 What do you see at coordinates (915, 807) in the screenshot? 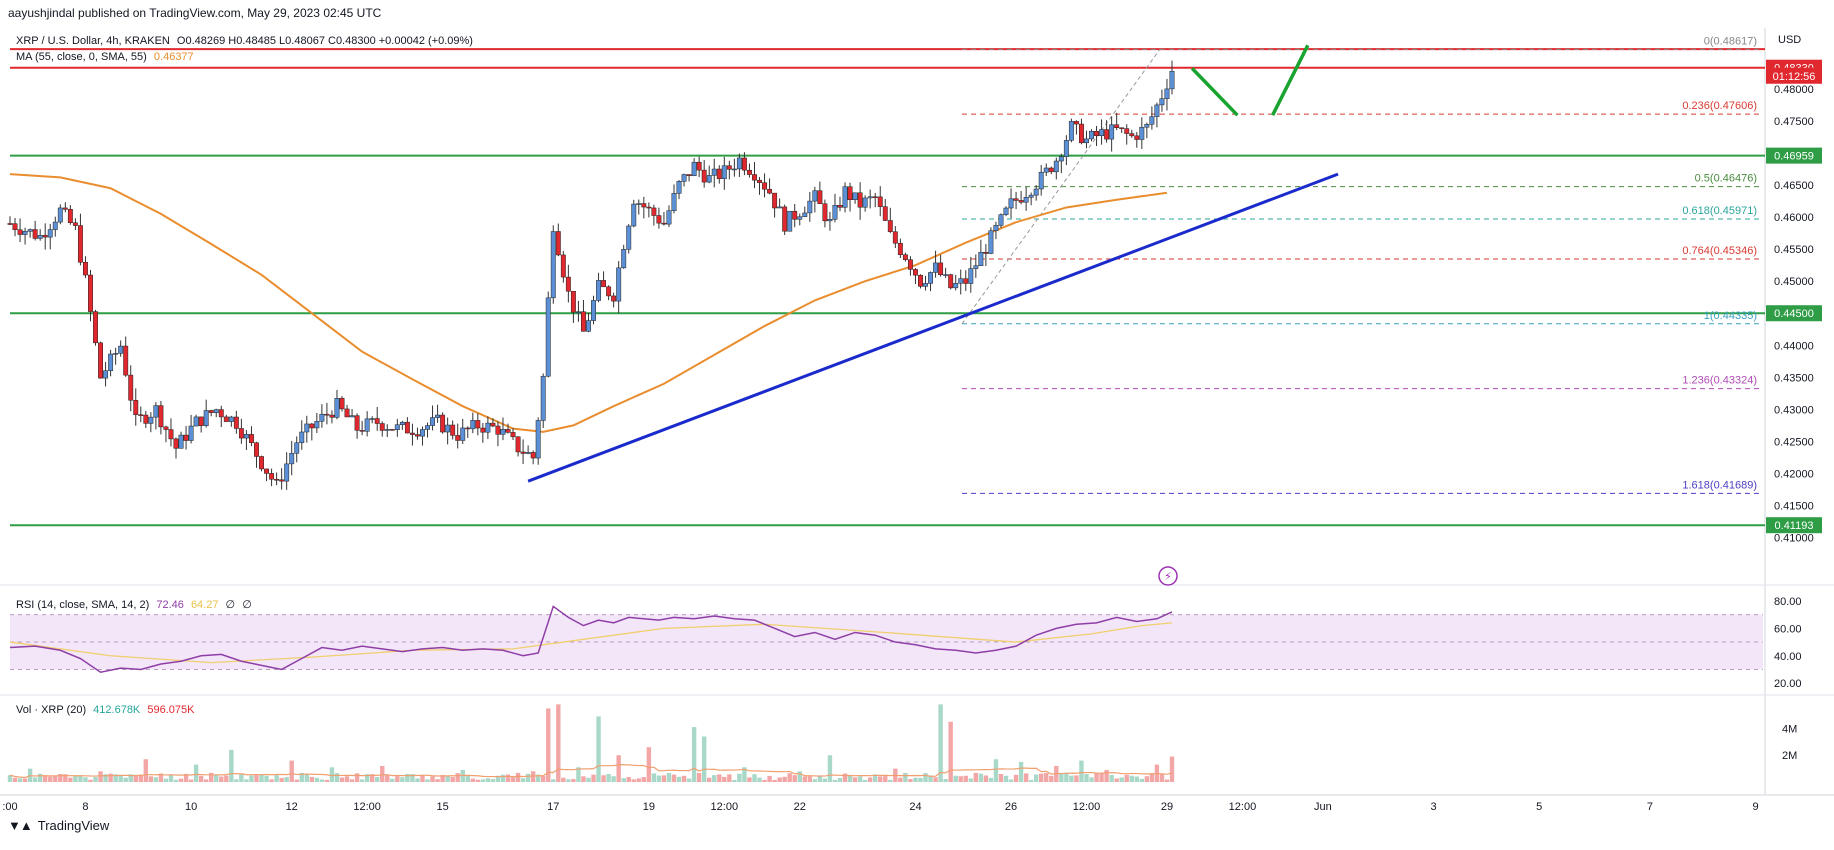
I see `time-tick-label: 24` at bounding box center [915, 807].